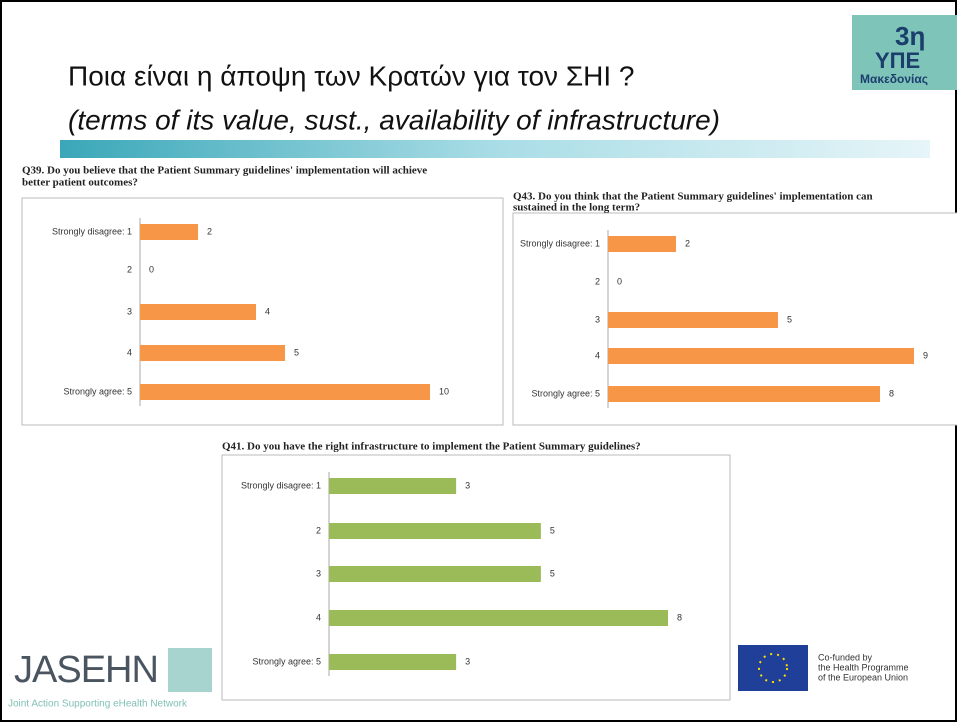 Image resolution: width=957 pixels, height=722 pixels. I want to click on eu-text: the Health Programme, so click(863, 667).